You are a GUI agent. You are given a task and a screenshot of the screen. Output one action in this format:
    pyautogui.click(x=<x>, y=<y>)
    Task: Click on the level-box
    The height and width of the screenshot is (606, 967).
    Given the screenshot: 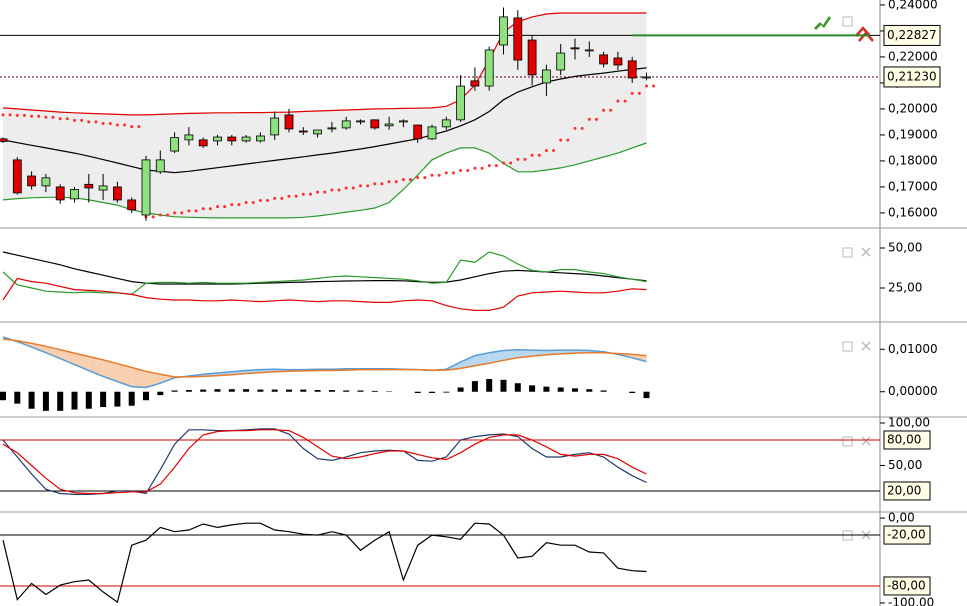 What is the action you would take?
    pyautogui.click(x=907, y=491)
    